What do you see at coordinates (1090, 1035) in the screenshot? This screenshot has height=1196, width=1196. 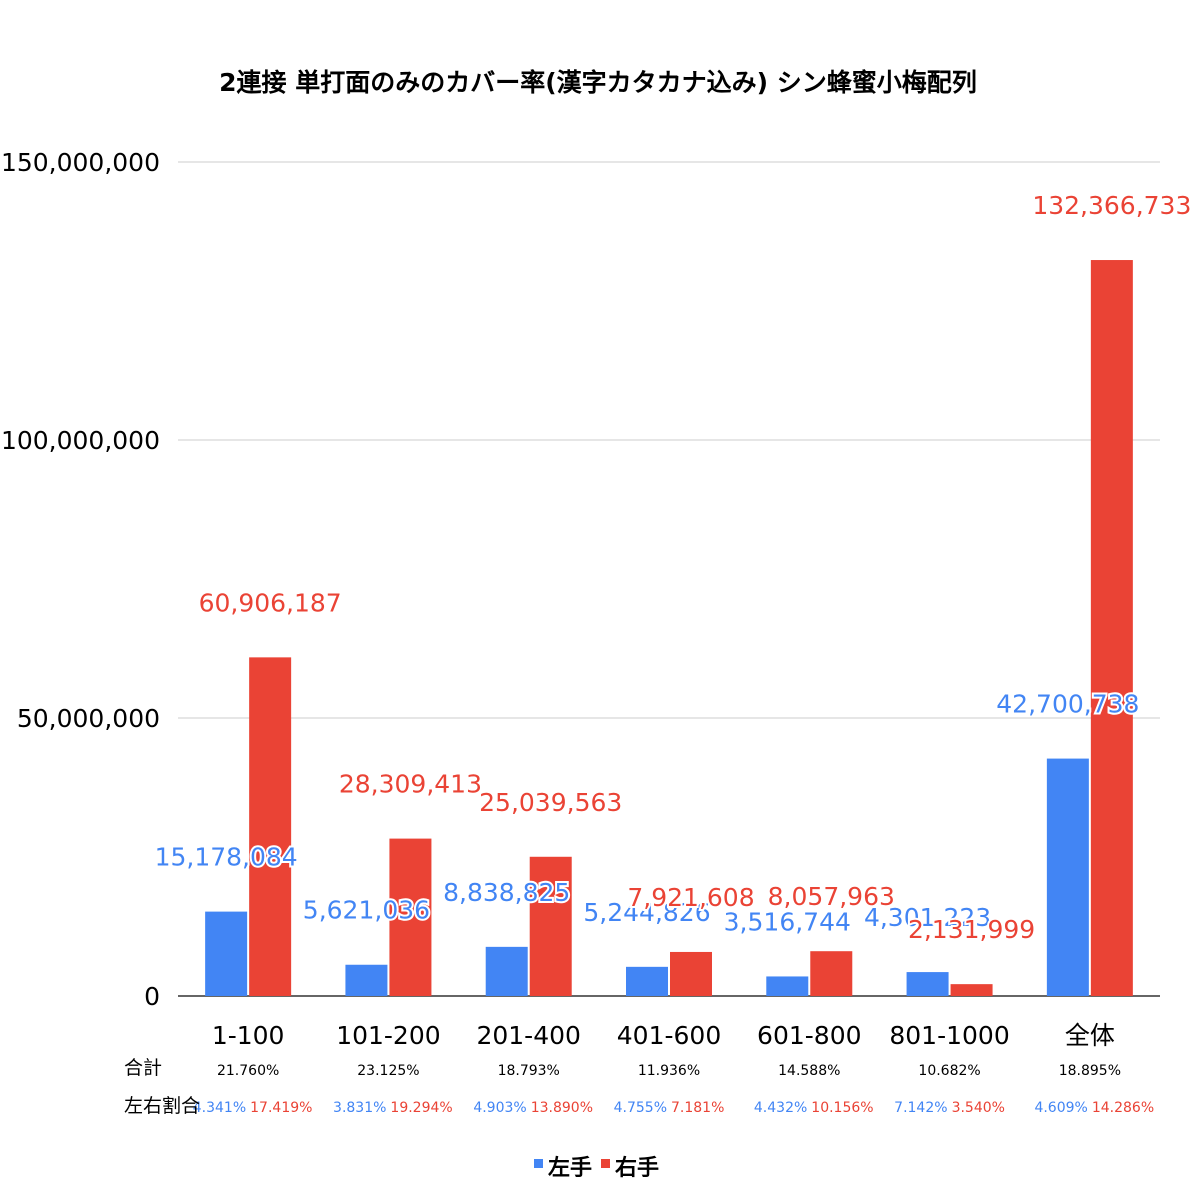 I see `x-tick-label: 全体` at bounding box center [1090, 1035].